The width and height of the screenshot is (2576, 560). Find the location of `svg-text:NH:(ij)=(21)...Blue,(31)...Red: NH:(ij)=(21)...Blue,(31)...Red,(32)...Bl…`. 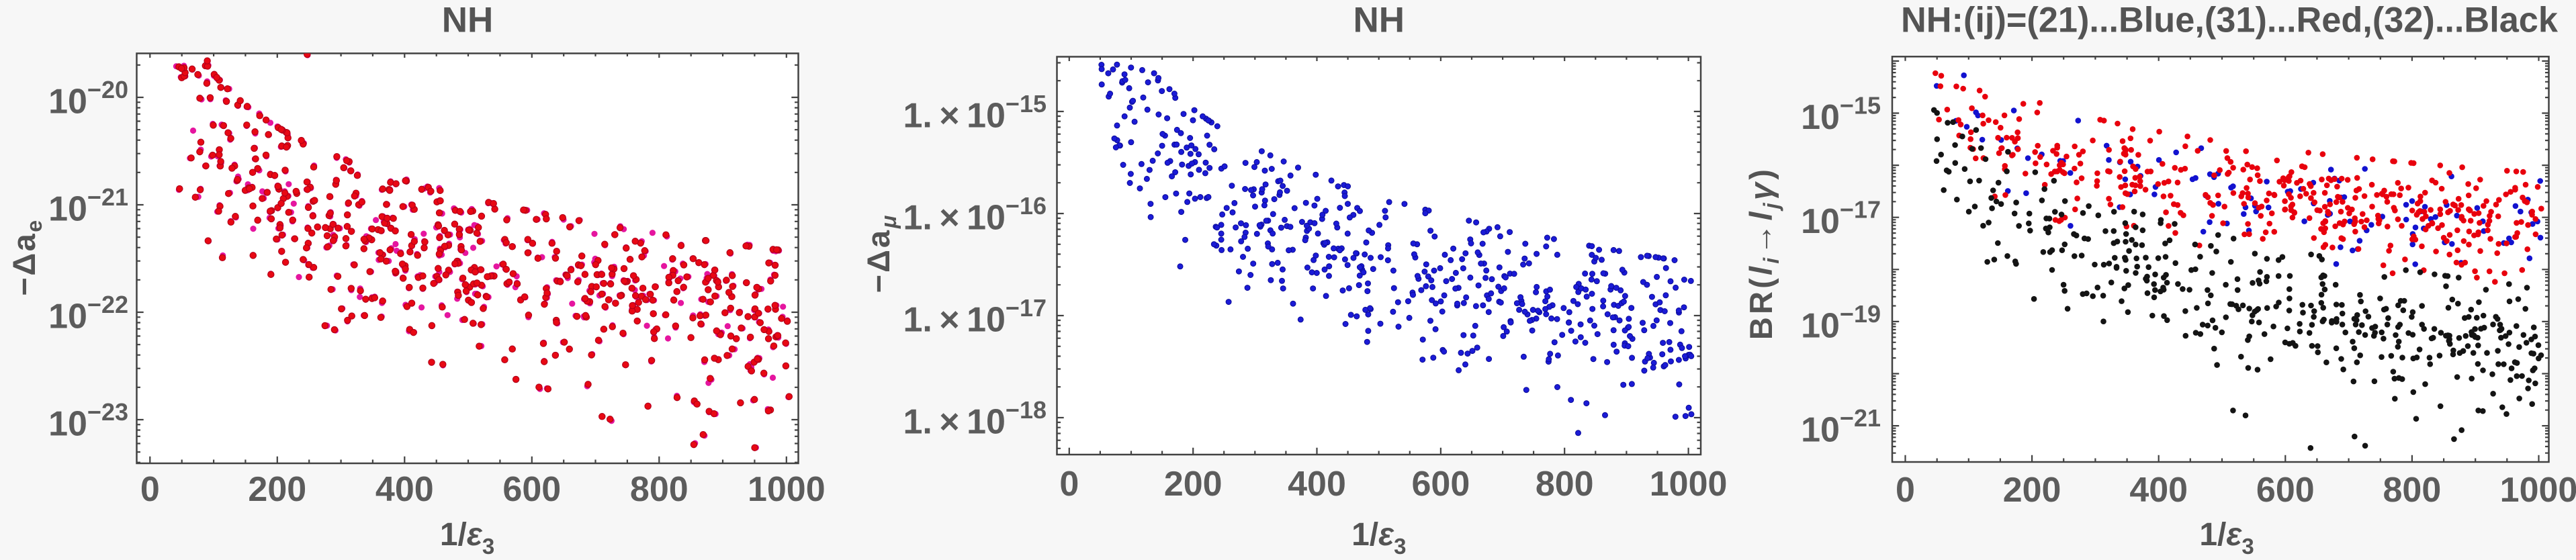

svg-text:NH:(ij)=(21)...Blue,(31)...Red: NH:(ij)=(21)...Blue,(31)...Red,(32)...Bl… is located at coordinates (2230, 21).